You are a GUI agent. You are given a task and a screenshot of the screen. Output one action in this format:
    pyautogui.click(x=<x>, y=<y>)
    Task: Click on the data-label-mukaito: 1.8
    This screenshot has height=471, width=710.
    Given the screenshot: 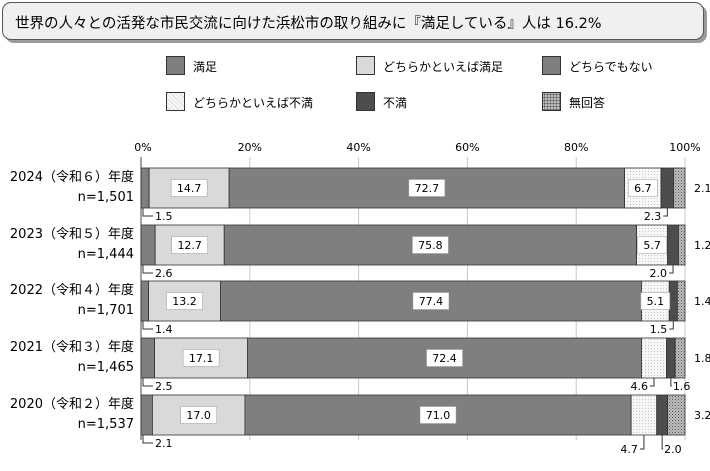 What is the action you would take?
    pyautogui.click(x=702, y=358)
    